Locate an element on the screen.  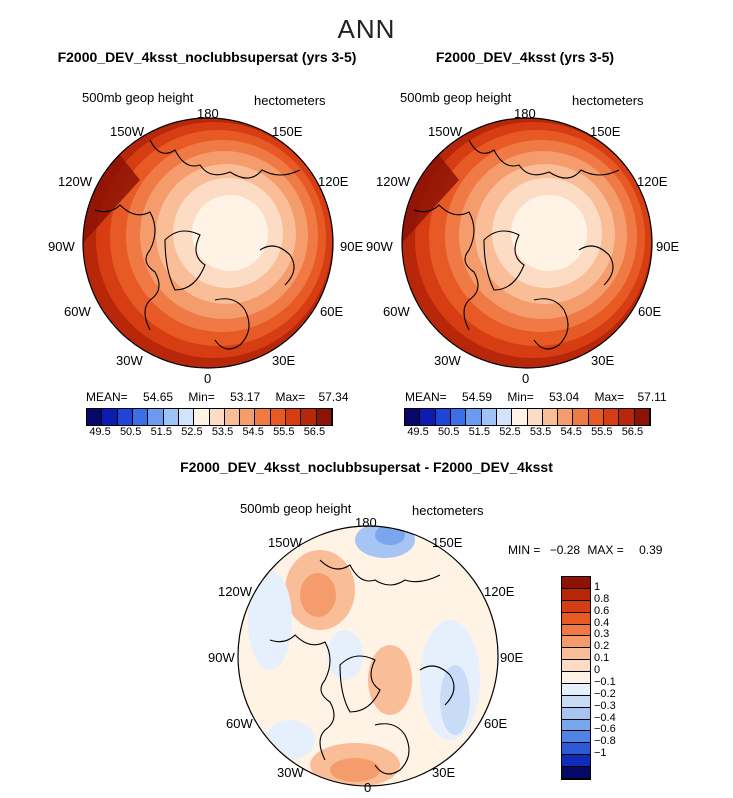
field-label-left: 500mb geop height is located at coordinates (138, 97).